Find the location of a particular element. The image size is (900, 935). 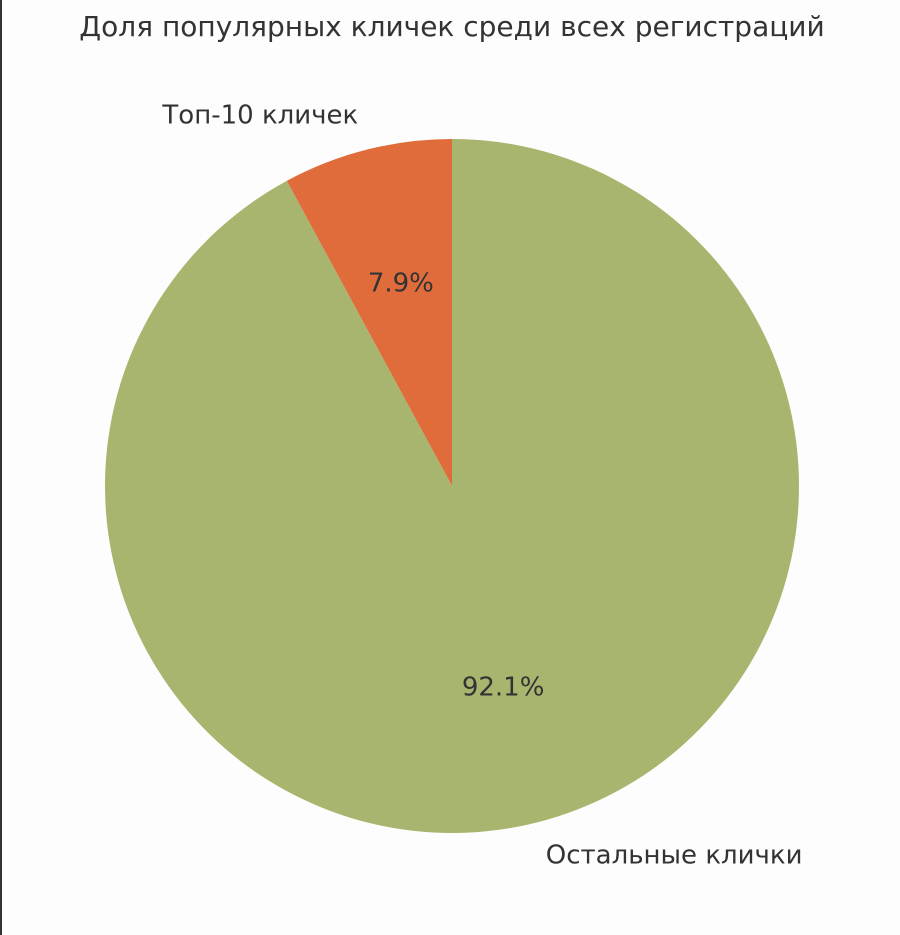

value-label: 7.9% is located at coordinates (401, 284).